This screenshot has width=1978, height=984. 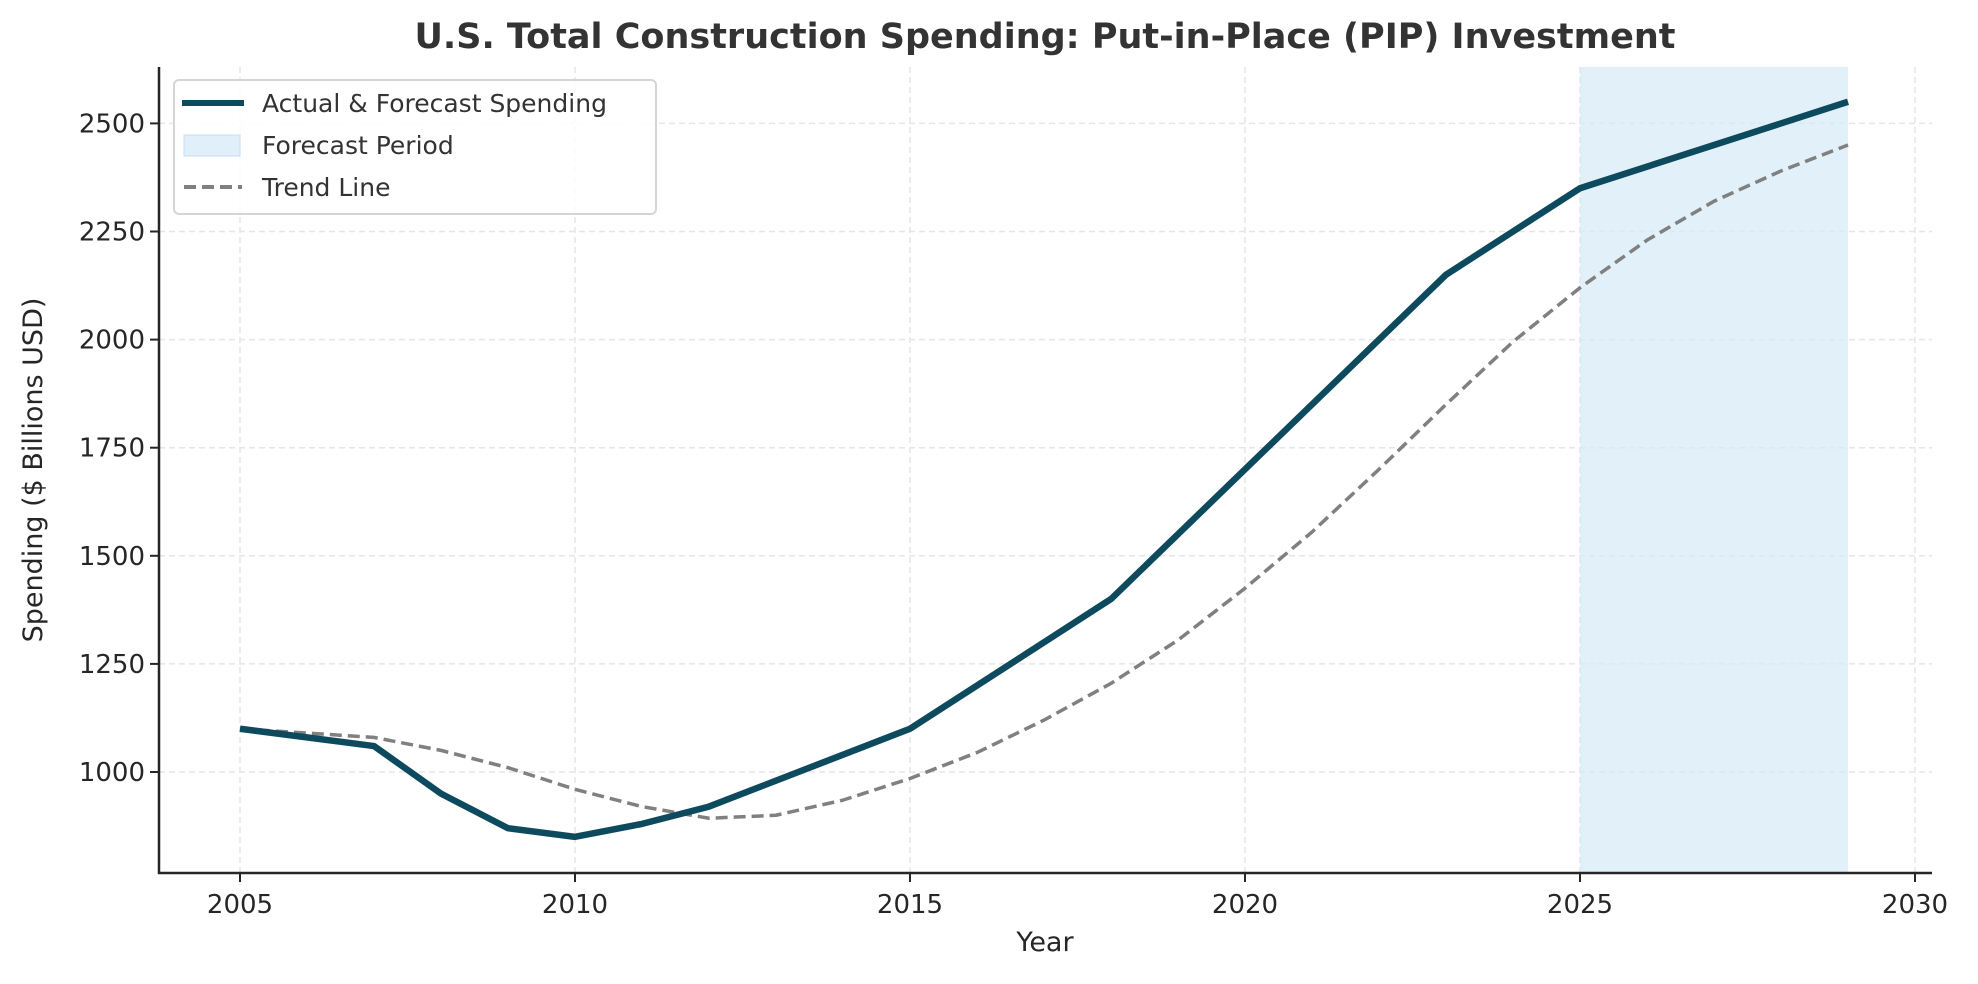 I want to click on x-axis-label: Year, so click(x=1044, y=942).